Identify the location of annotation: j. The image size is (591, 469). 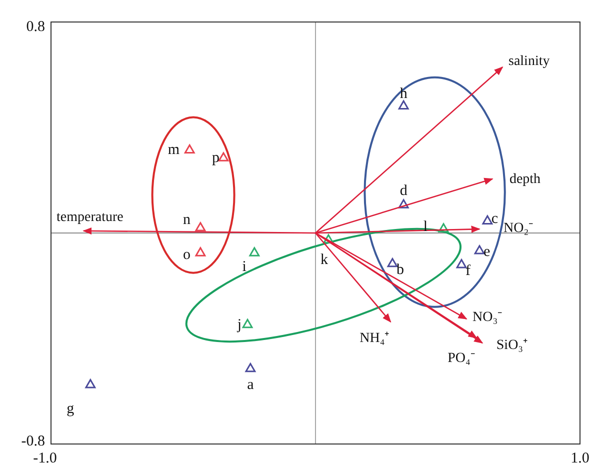
(239, 324).